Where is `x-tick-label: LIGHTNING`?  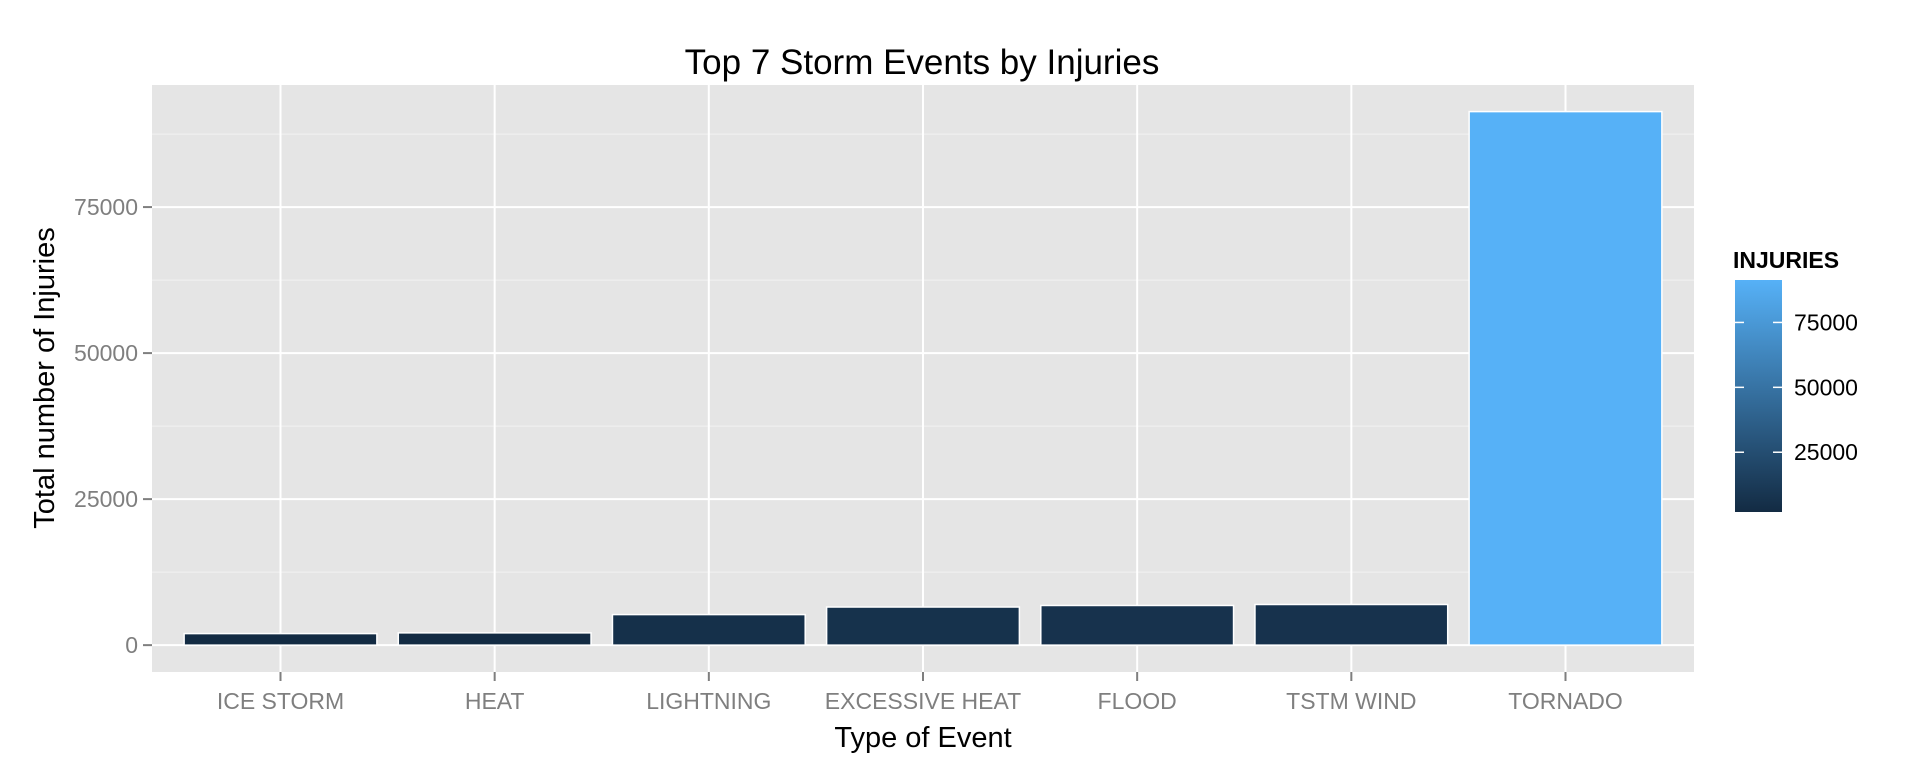 x-tick-label: LIGHTNING is located at coordinates (708, 701).